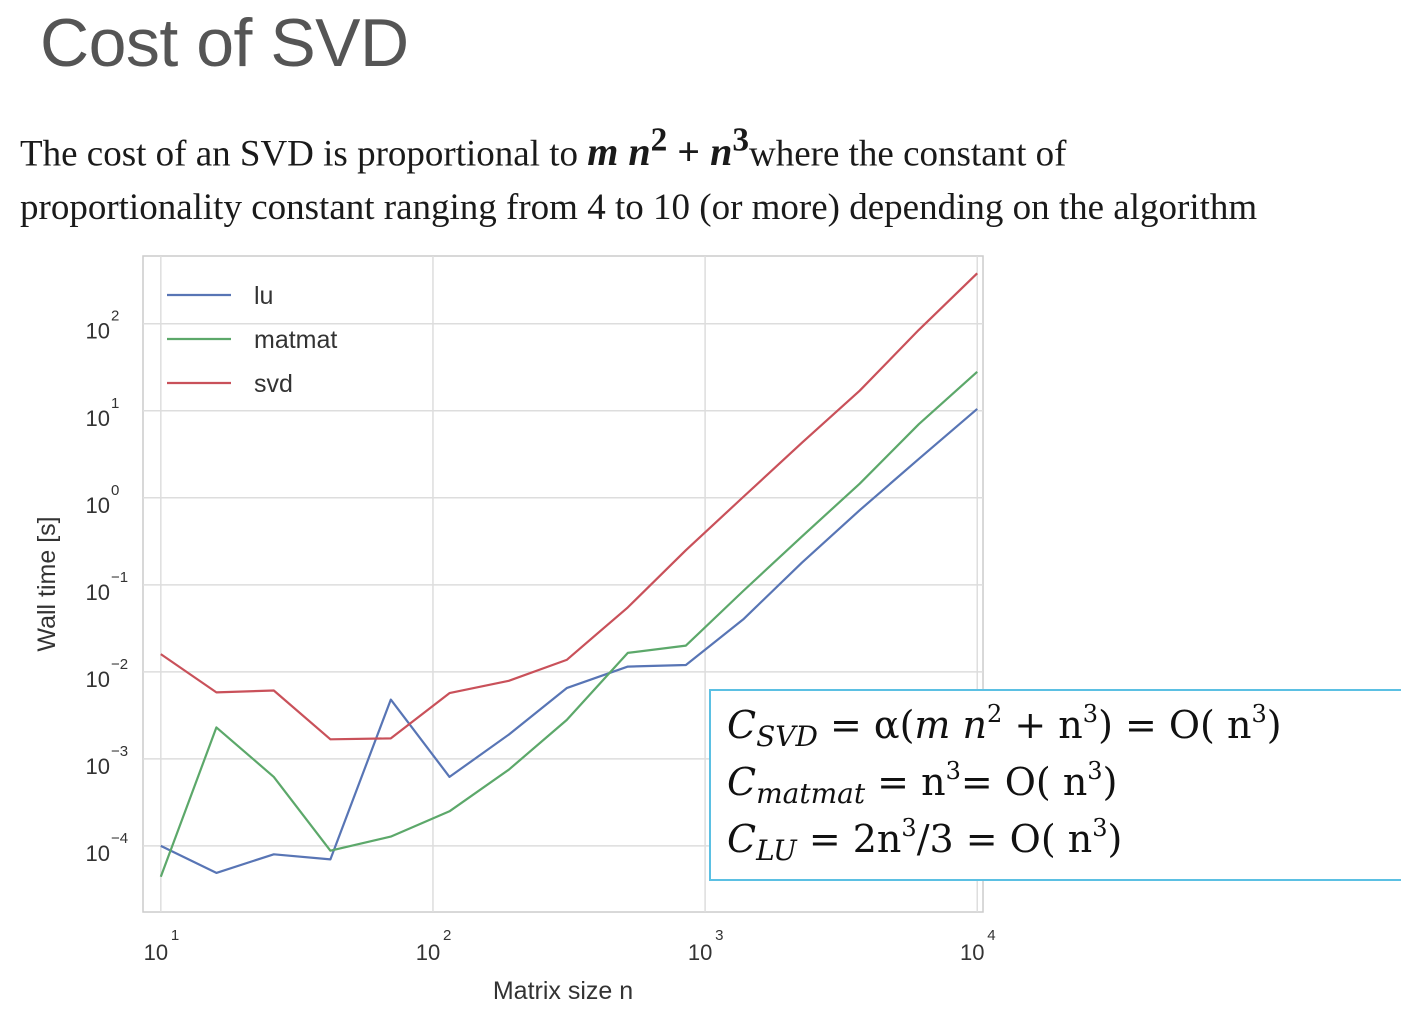 The image size is (1401, 1025). Describe the element at coordinates (1100, 828) in the screenshot. I see `formula-lu-cube2: 3` at that location.